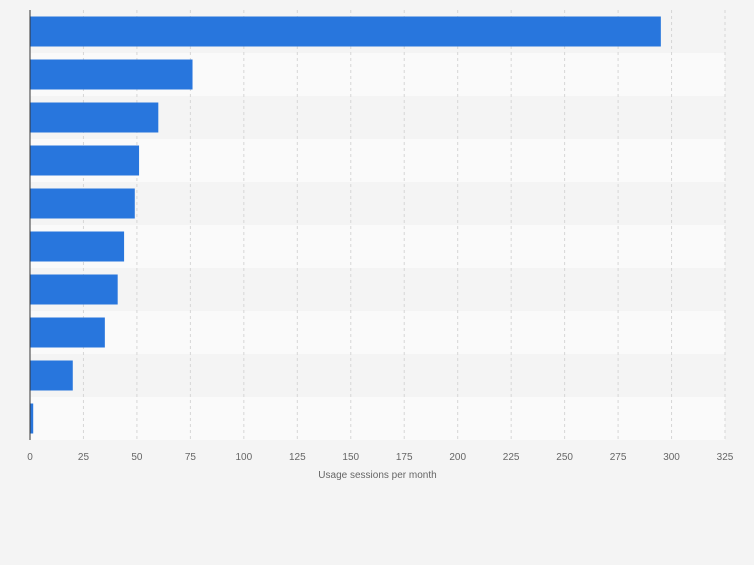  Describe the element at coordinates (404, 457) in the screenshot. I see `x-tick-label: 175` at that location.